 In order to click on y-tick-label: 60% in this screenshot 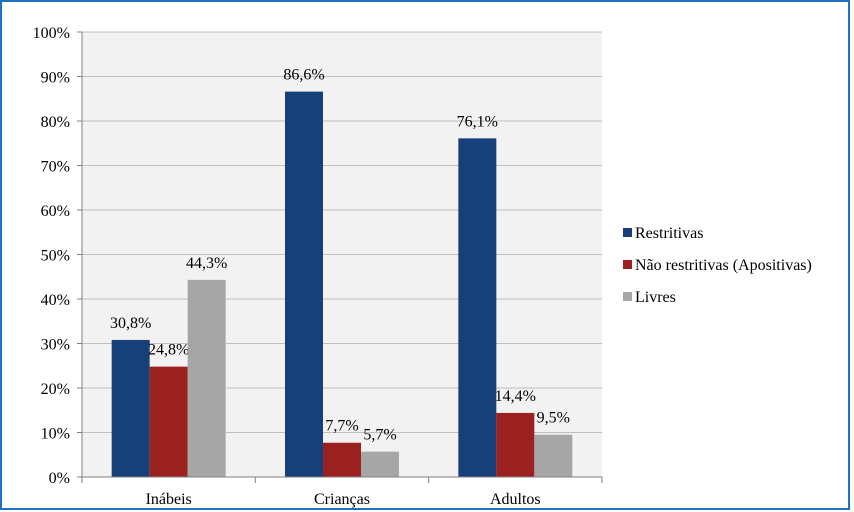, I will do `click(55, 211)`.